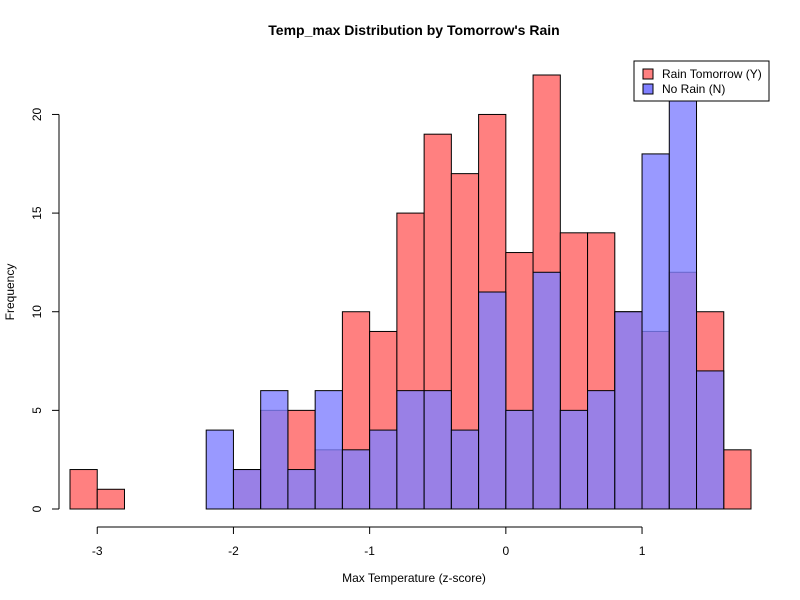 This screenshot has height=600, width=800. What do you see at coordinates (369, 551) in the screenshot?
I see `x-tick-label: -1` at bounding box center [369, 551].